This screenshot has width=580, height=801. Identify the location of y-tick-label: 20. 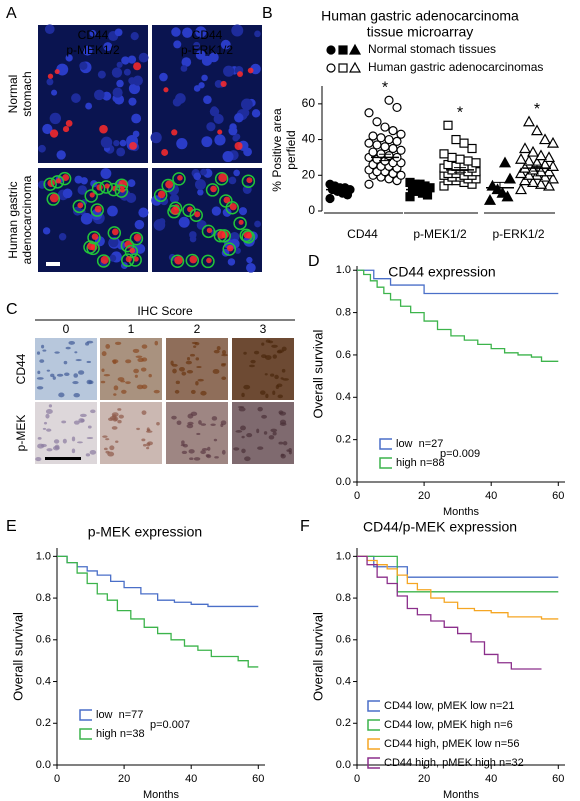
(309, 174).